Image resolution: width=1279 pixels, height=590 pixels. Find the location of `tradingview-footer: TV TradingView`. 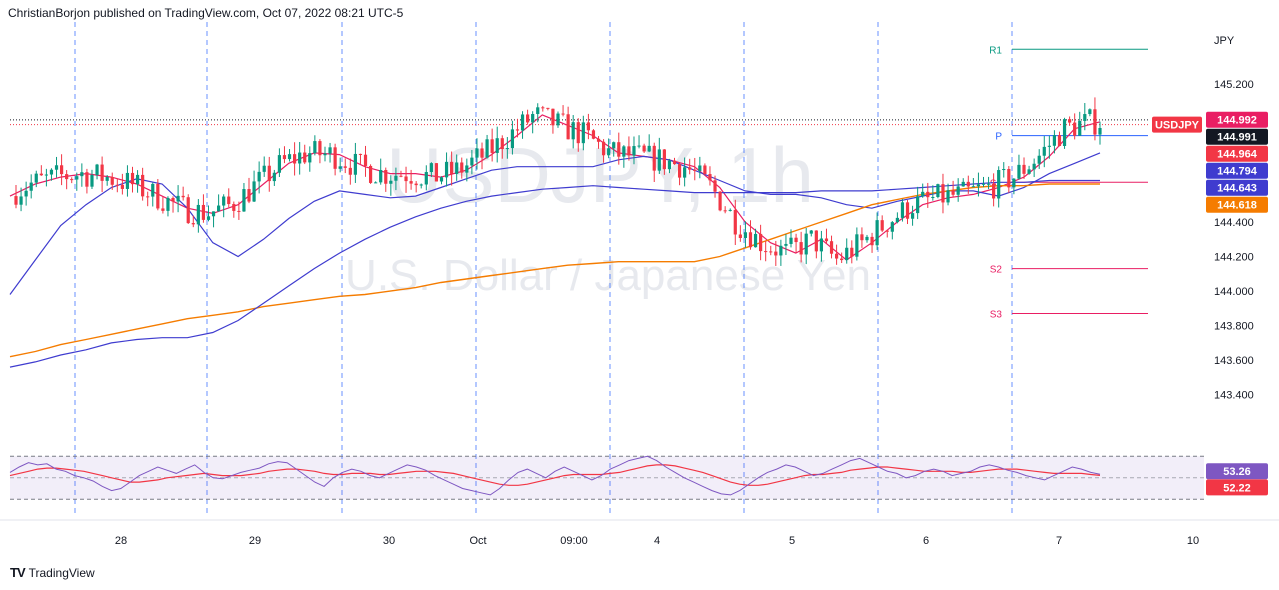

tradingview-footer: TV TradingView is located at coordinates (52, 572).